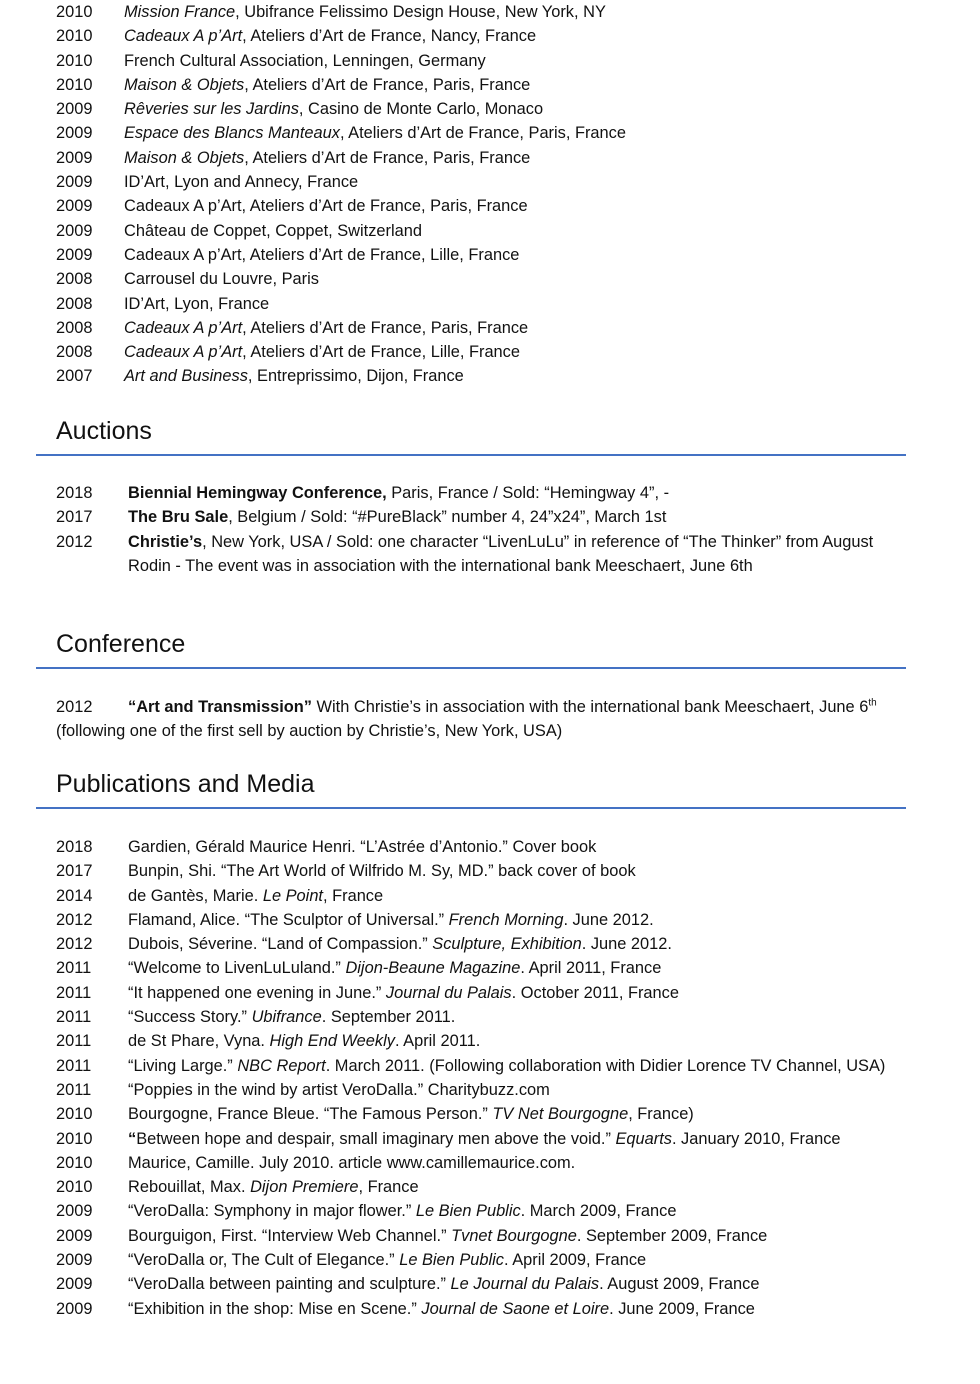 The height and width of the screenshot is (1384, 980). Describe the element at coordinates (508, 896) in the screenshot. I see `entry-text: de Gantès, Marie. Le Point, France` at that location.